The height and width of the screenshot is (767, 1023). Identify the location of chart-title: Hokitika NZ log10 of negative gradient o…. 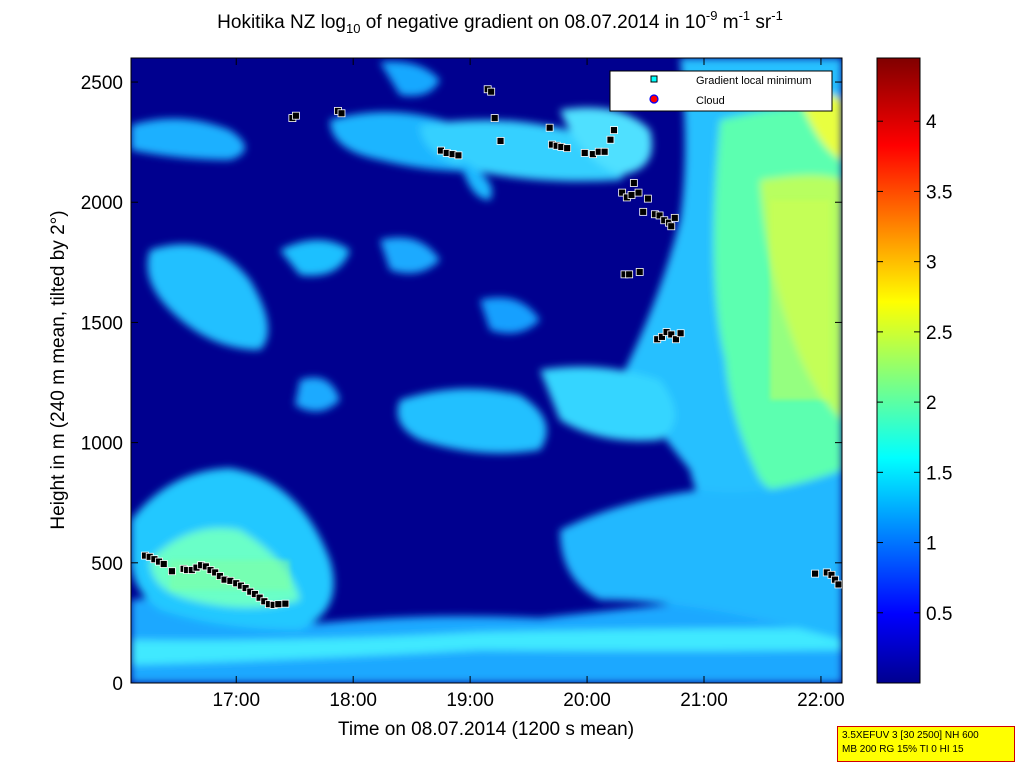
(500, 22).